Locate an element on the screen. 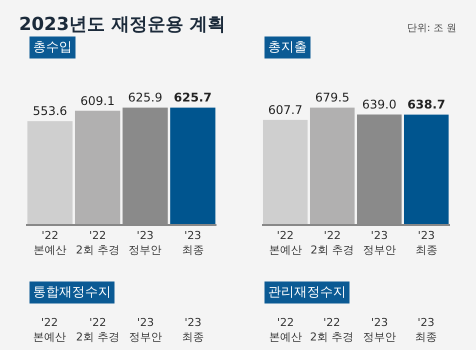 The width and height of the screenshot is (476, 350). data-label: 625.9 is located at coordinates (145, 97).